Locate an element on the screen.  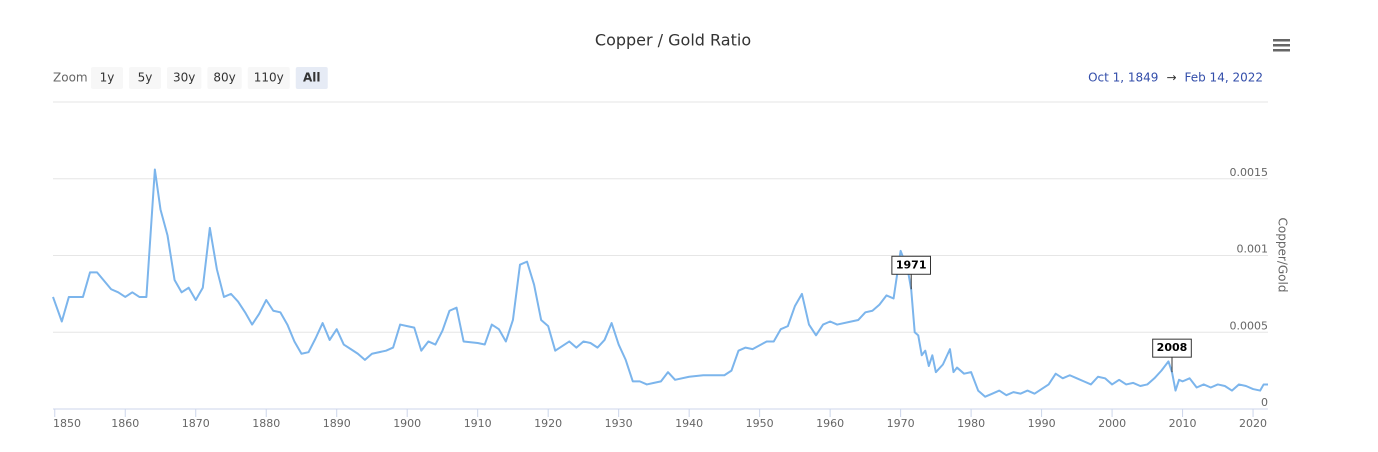
x-tick-label: 1870 is located at coordinates (196, 423).